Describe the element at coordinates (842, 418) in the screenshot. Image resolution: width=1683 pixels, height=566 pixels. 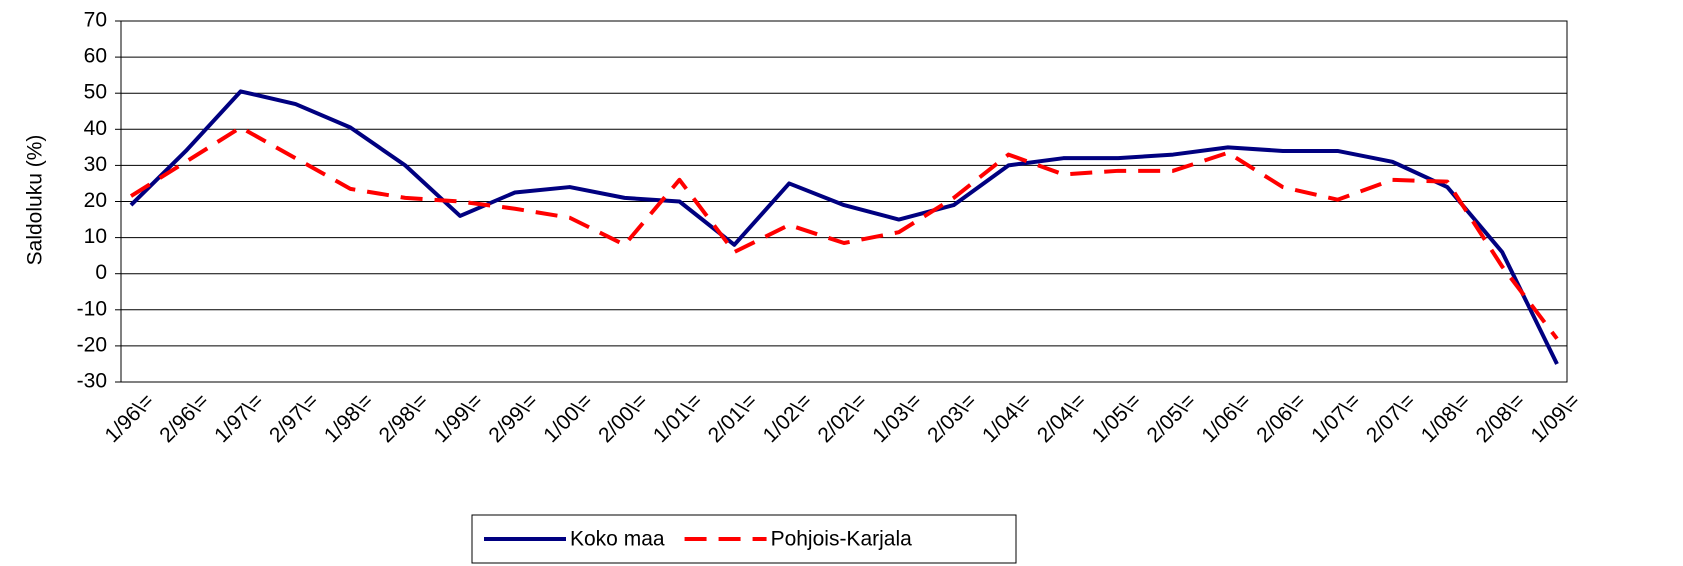
I see `x-tick-label: 2/02\=` at that location.